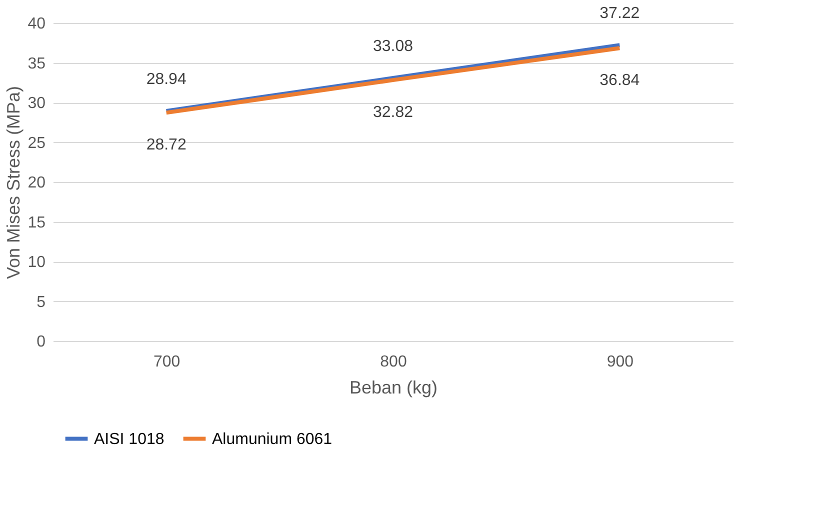  What do you see at coordinates (37, 223) in the screenshot?
I see `y-tick-label: 15` at bounding box center [37, 223].